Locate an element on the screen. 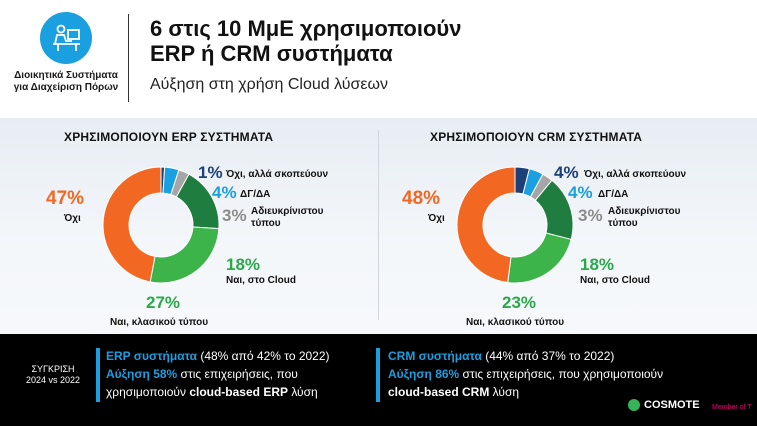 This screenshot has width=757, height=426. telekom-logo: Member of T is located at coordinates (732, 407).